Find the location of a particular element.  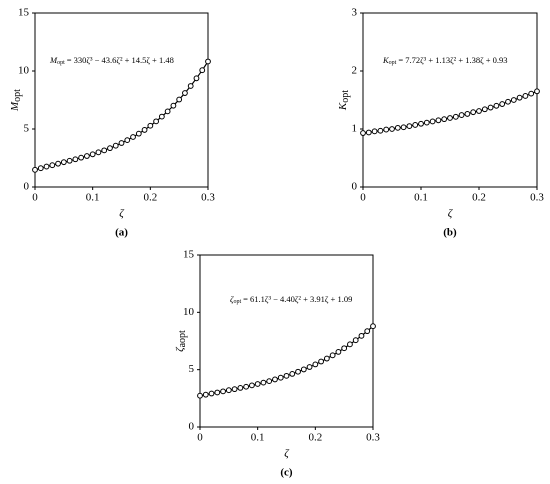

y-axis-label: Kopt is located at coordinates (344, 100).